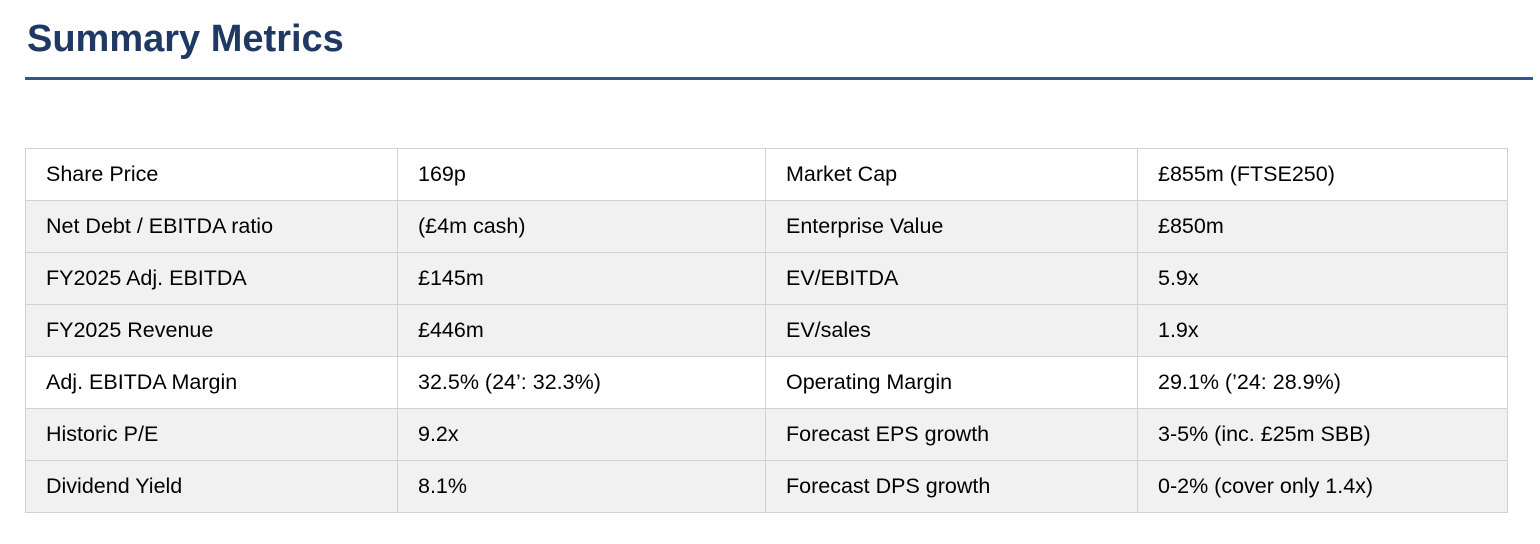 This screenshot has height=544, width=1540. I want to click on metric-value-cell: £446m, so click(581, 330).